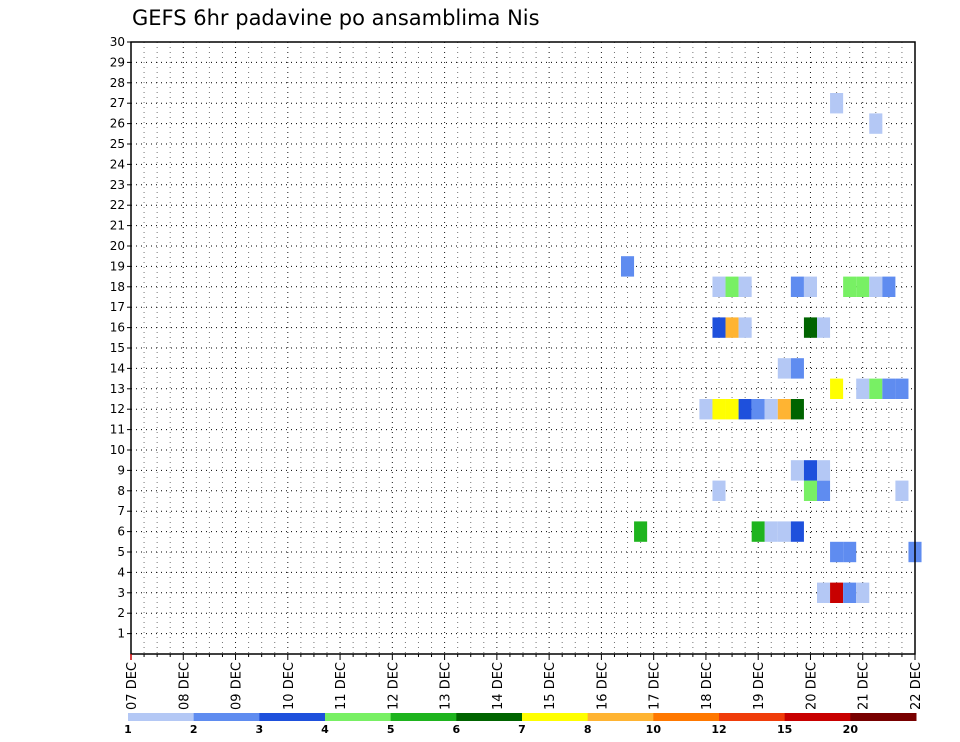 This screenshot has width=960, height=742. What do you see at coordinates (811, 686) in the screenshot?
I see `x-tick-label: 20 DEC` at bounding box center [811, 686].